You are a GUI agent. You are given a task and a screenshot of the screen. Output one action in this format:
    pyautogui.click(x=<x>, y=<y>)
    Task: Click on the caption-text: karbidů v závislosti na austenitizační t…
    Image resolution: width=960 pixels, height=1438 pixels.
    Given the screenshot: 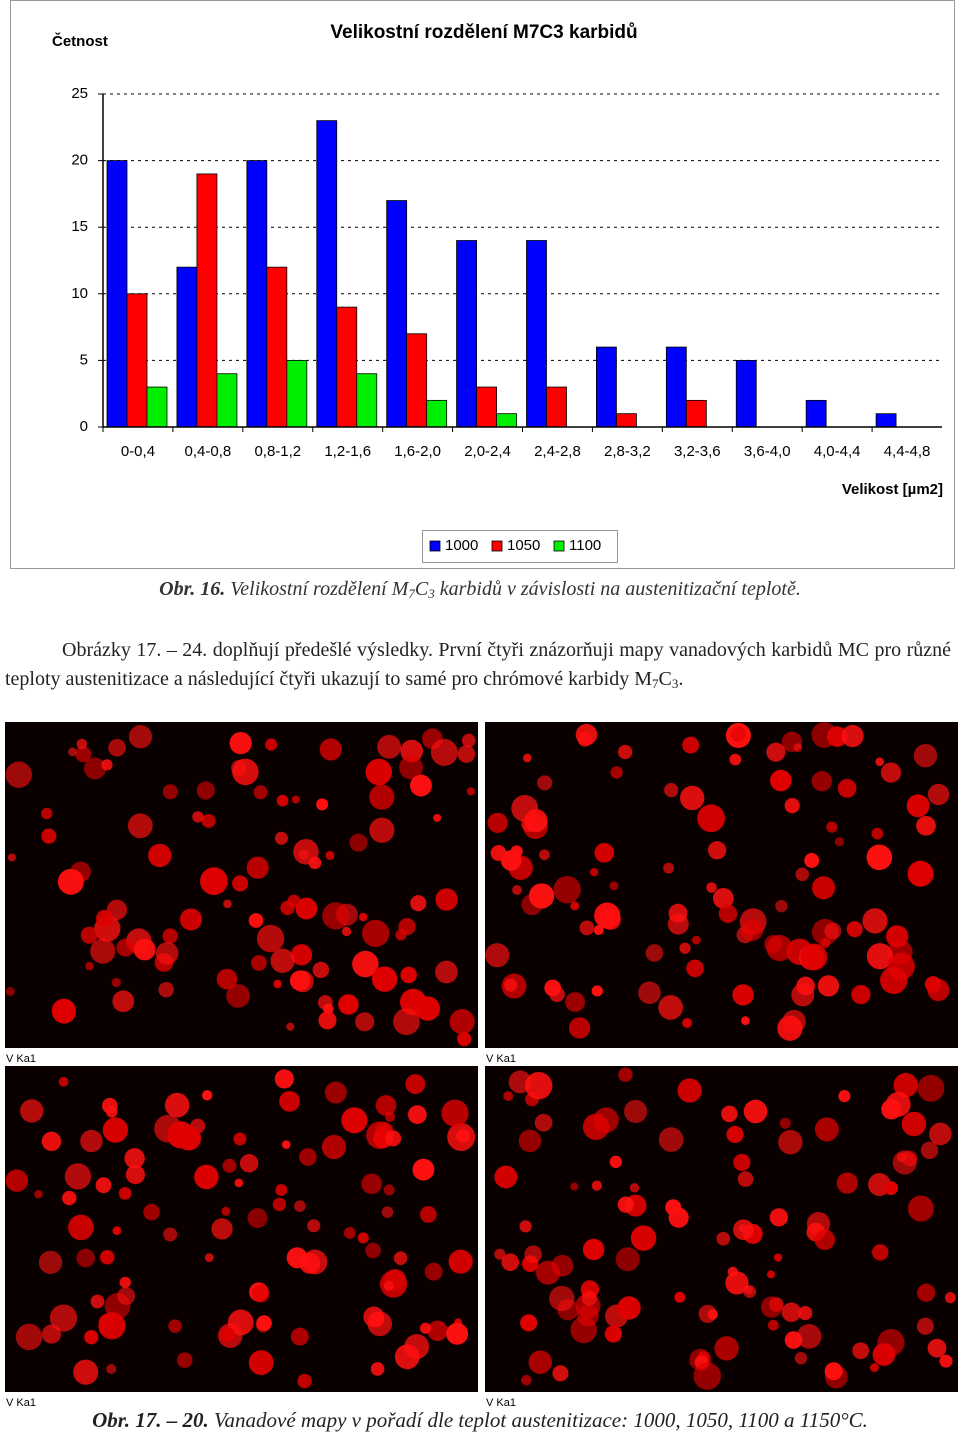 What is the action you would take?
    pyautogui.click(x=617, y=589)
    